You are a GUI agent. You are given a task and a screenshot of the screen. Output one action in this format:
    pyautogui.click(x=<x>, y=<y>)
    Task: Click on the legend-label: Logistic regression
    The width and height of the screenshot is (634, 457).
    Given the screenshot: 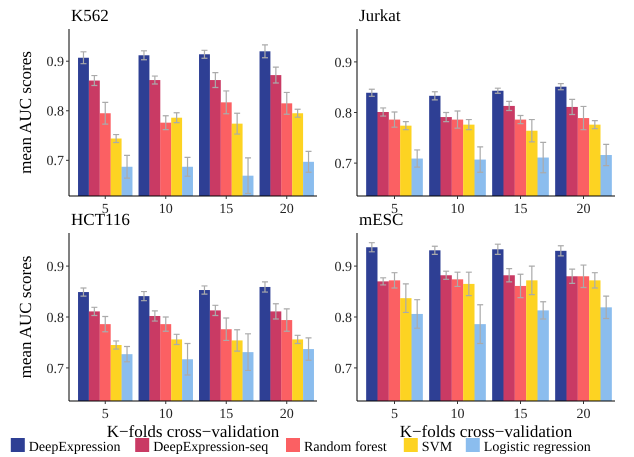 What is the action you would take?
    pyautogui.click(x=537, y=447)
    